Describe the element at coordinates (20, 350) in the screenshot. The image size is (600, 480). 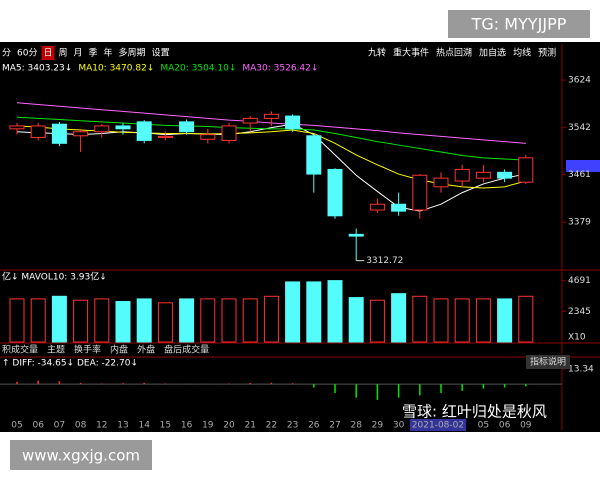
I see `tab: 积成交量` at that location.